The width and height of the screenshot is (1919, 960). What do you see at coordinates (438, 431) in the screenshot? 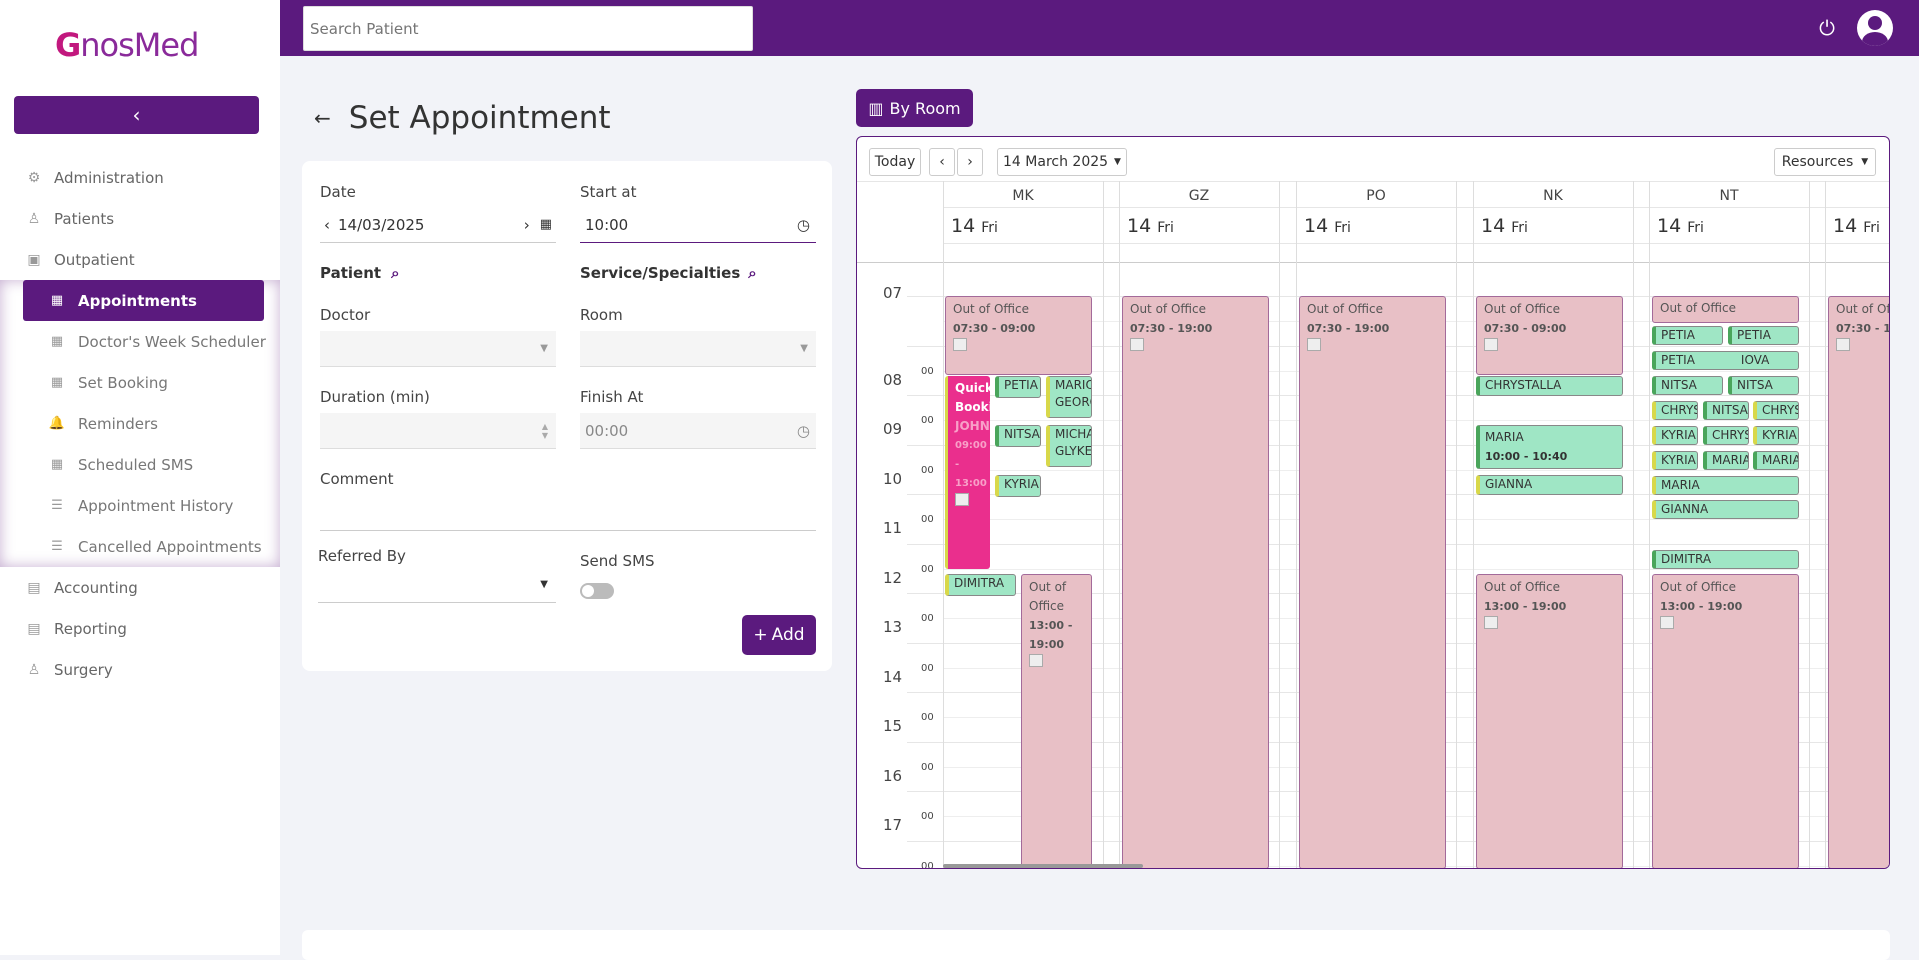
I see `duration-stepper: ▲ ▼` at bounding box center [438, 431].